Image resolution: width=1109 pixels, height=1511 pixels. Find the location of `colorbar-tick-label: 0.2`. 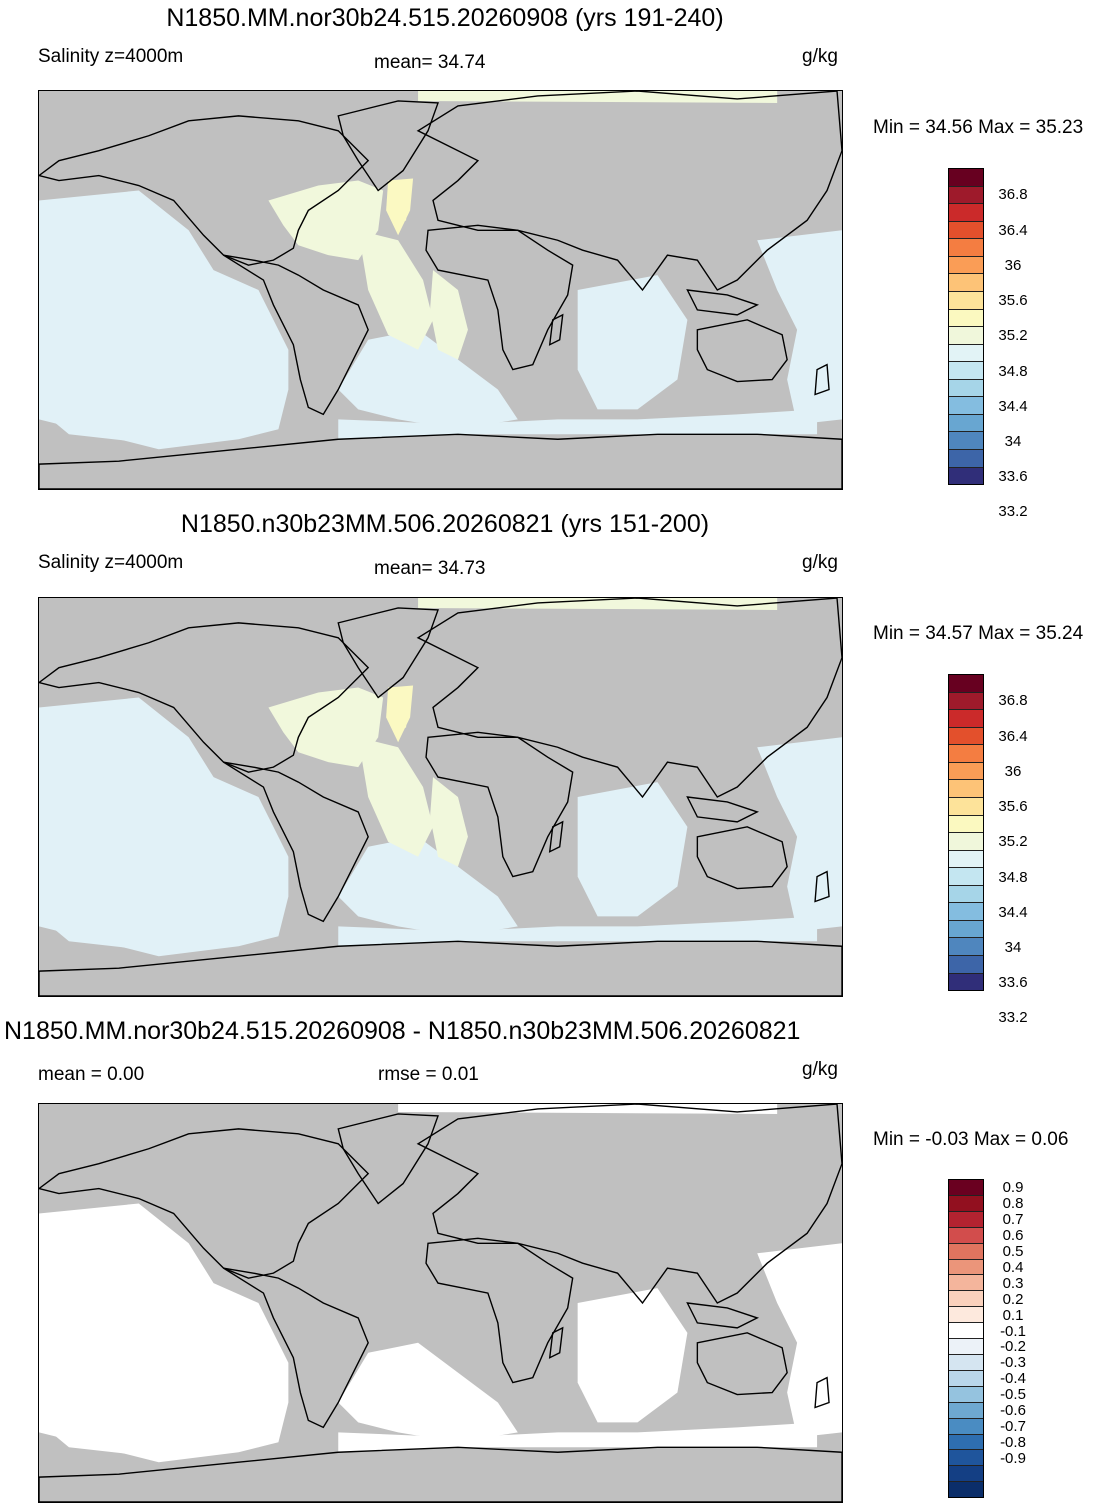

colorbar-tick-label: 0.2 is located at coordinates (1013, 1299).